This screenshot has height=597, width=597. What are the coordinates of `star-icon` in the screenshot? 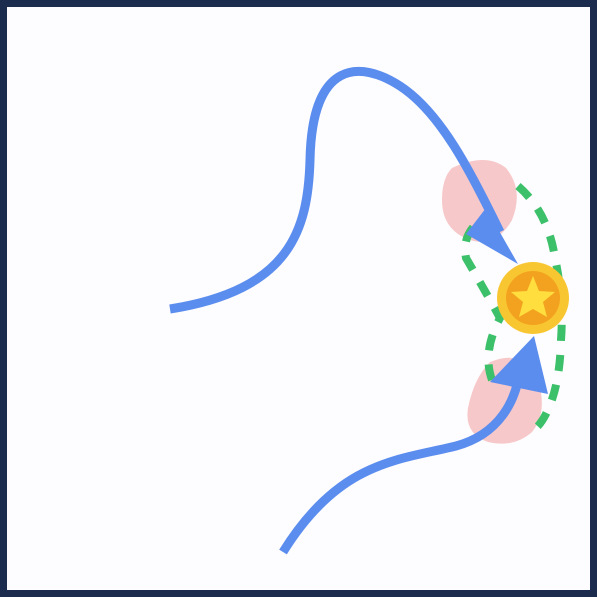 It's located at (533, 296).